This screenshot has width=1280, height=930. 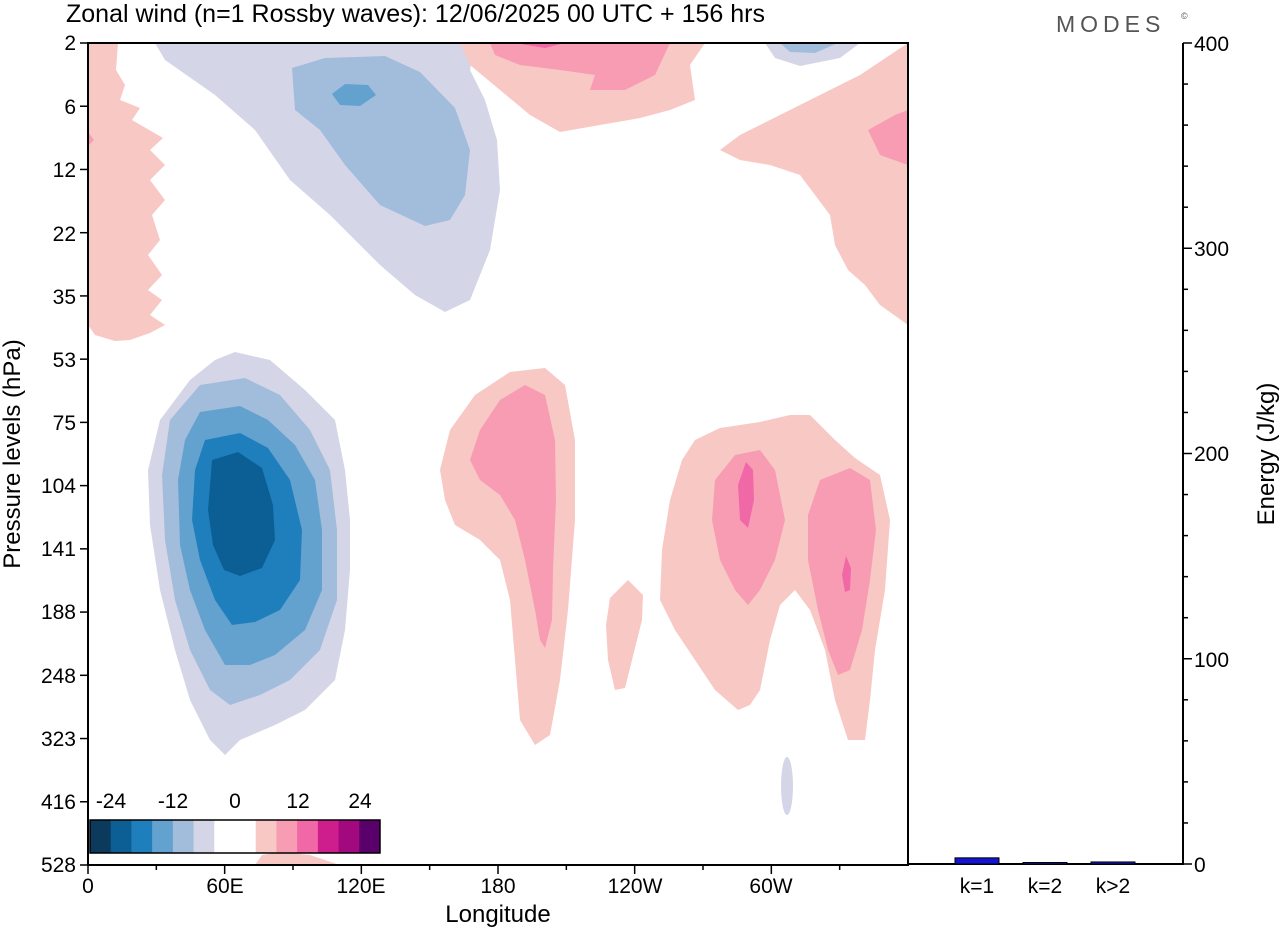 I want to click on x-tick-label: 180, so click(x=497, y=886).